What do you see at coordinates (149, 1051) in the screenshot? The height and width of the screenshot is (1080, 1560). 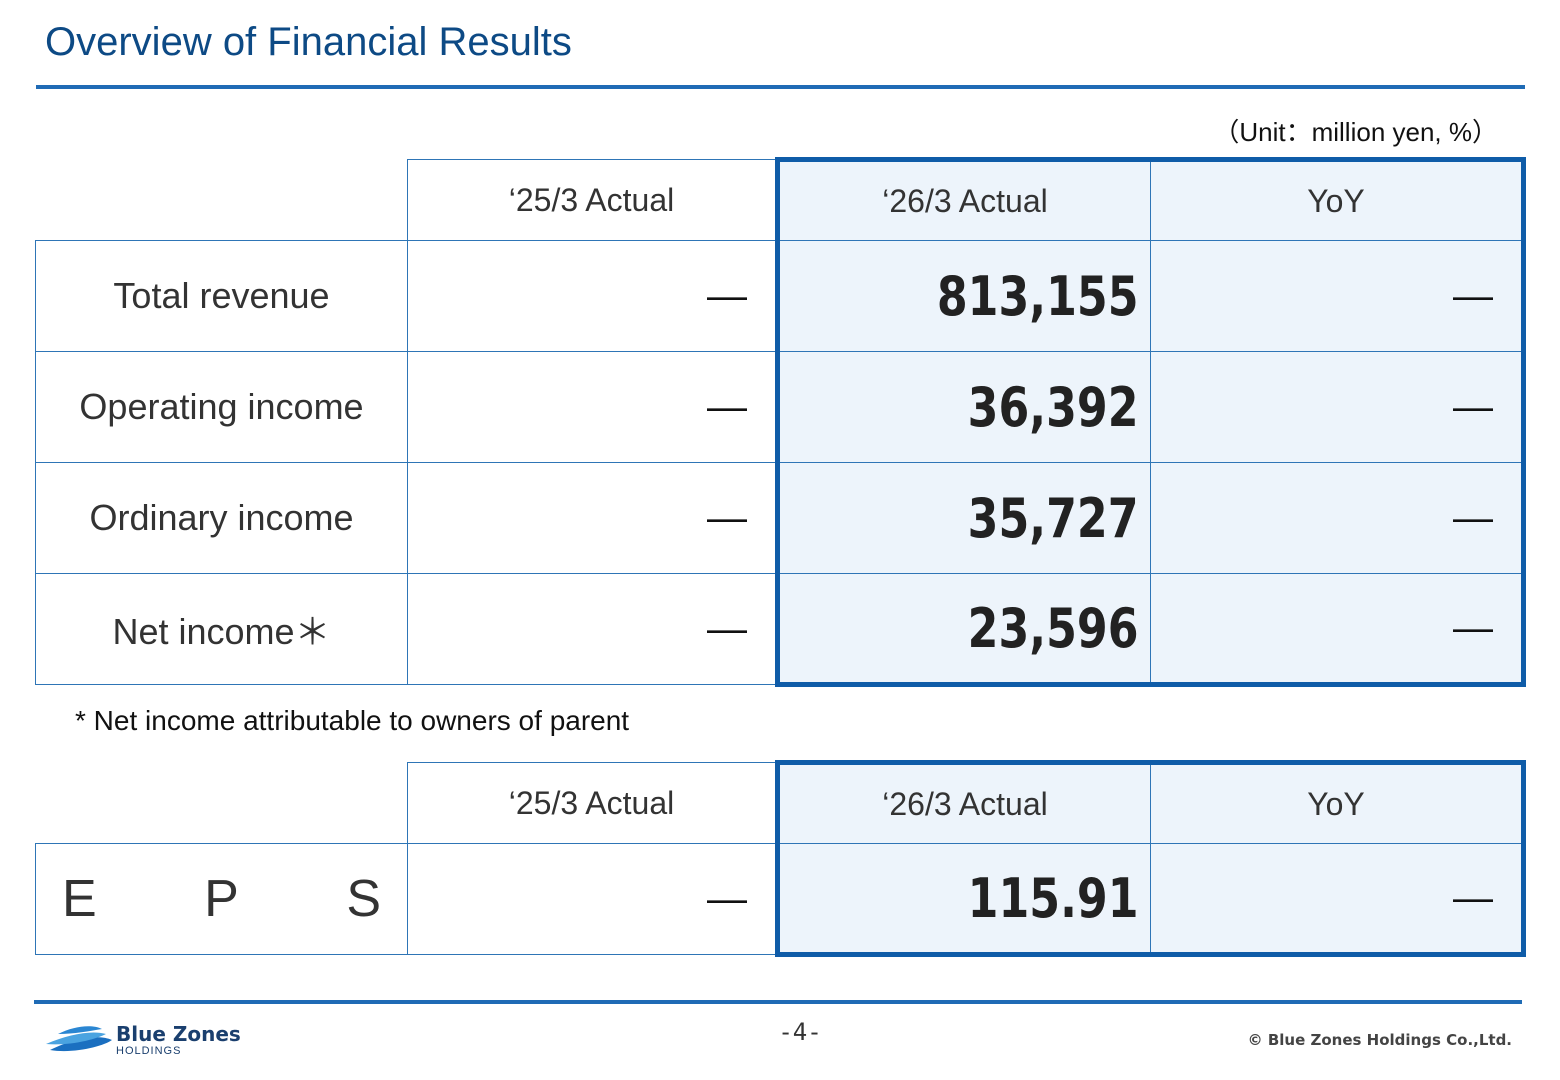 I see `logo-sub: HOLDINGS` at bounding box center [149, 1051].